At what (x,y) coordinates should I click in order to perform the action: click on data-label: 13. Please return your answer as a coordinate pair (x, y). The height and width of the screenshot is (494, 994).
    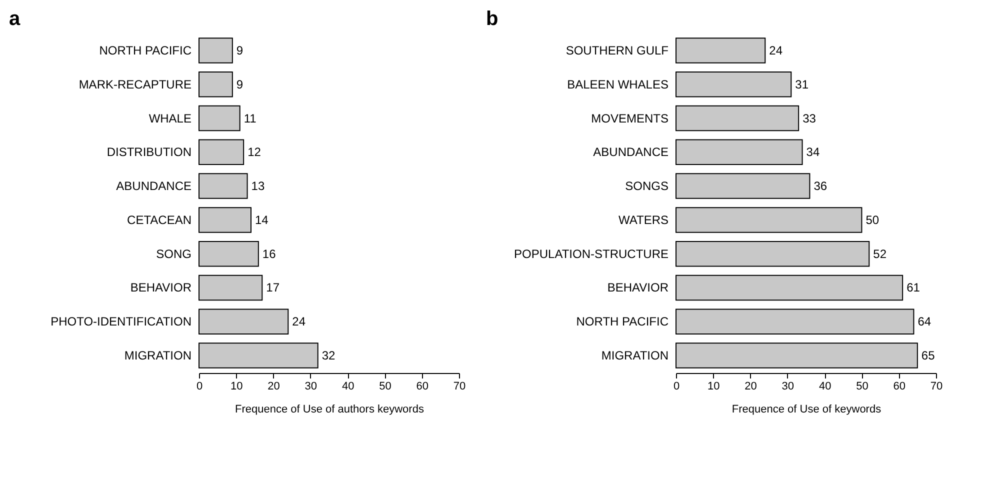
    Looking at the image, I should click on (258, 186).